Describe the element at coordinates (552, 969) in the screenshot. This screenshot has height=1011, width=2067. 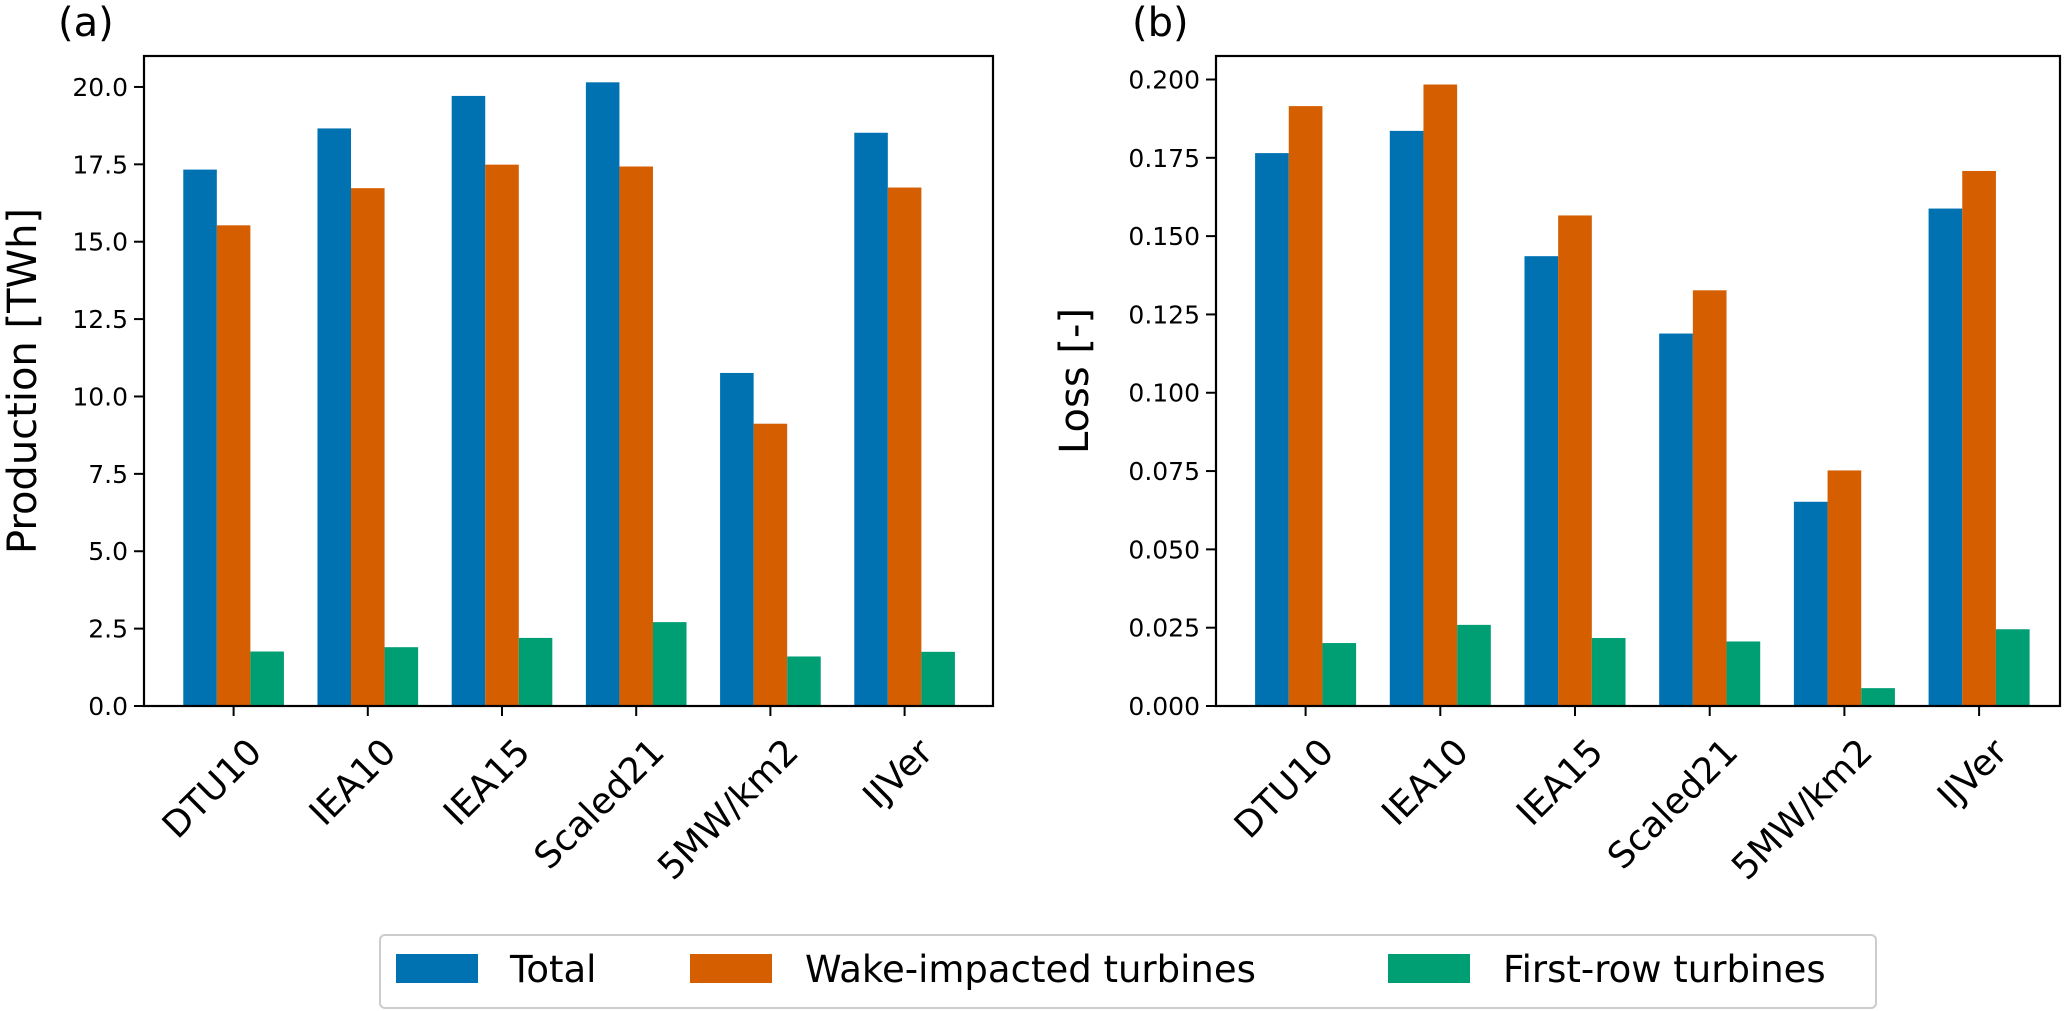
I see `legend-label-total: Total` at that location.